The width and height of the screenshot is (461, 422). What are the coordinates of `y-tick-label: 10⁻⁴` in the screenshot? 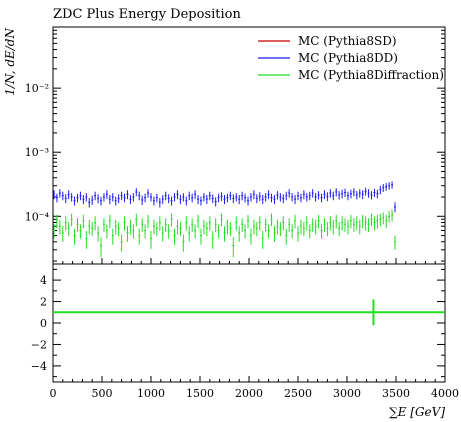 It's located at (37, 216).